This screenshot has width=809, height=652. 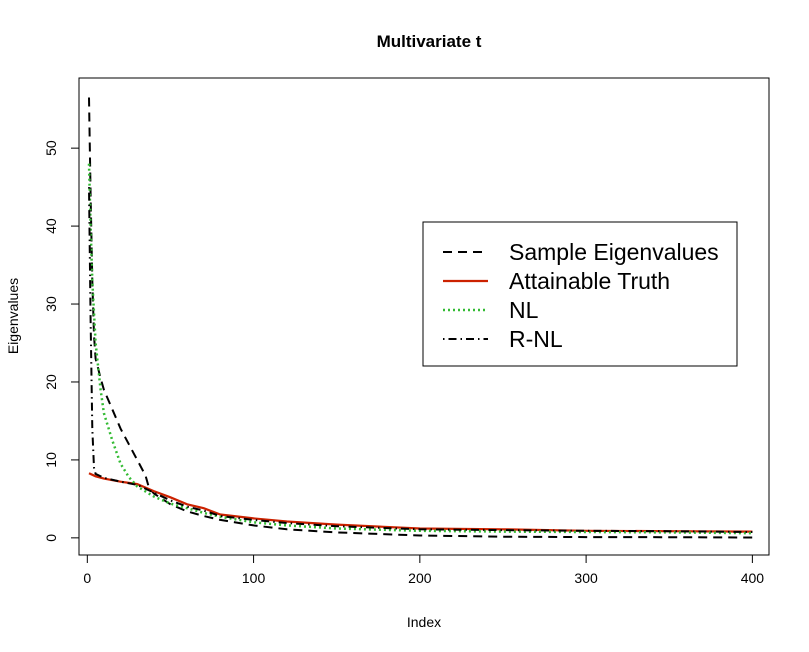 What do you see at coordinates (51, 538) in the screenshot?
I see `y-tick-label-0: 0` at bounding box center [51, 538].